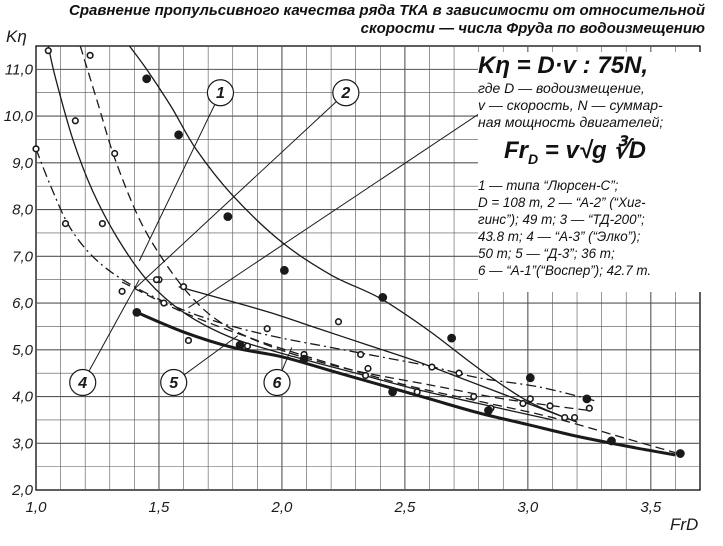 The width and height of the screenshot is (723, 546). I want to click on x-axis-label: FrD, so click(684, 524).